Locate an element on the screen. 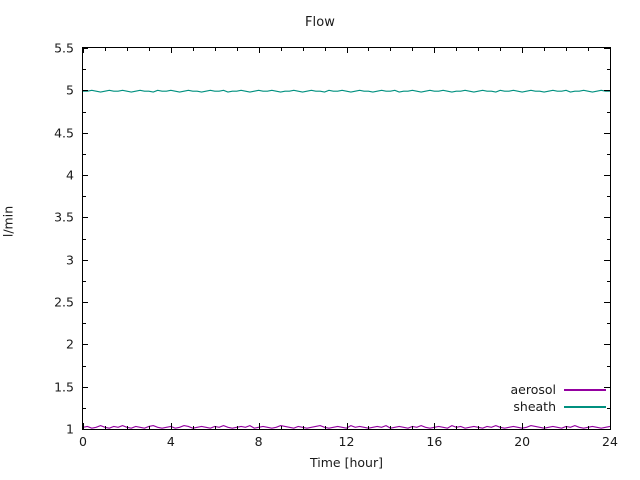 This screenshot has height=480, width=640. y-tick-label: 5 is located at coordinates (70, 90).